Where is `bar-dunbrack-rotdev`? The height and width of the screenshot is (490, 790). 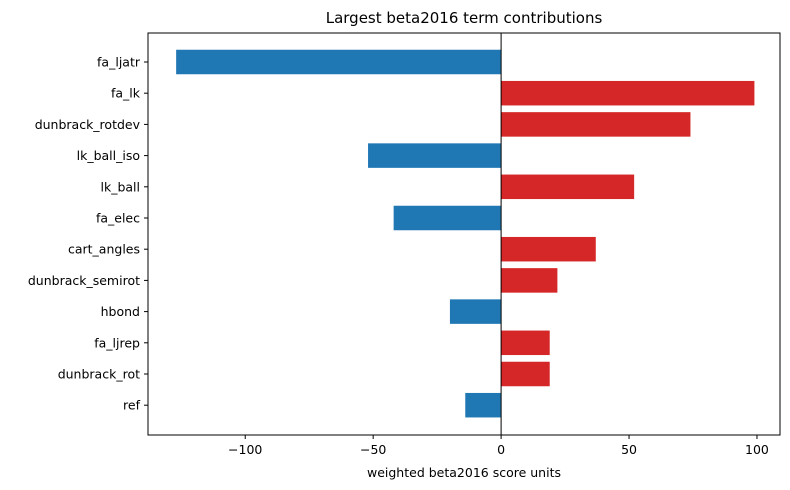
bar-dunbrack-rotdev is located at coordinates (596, 124).